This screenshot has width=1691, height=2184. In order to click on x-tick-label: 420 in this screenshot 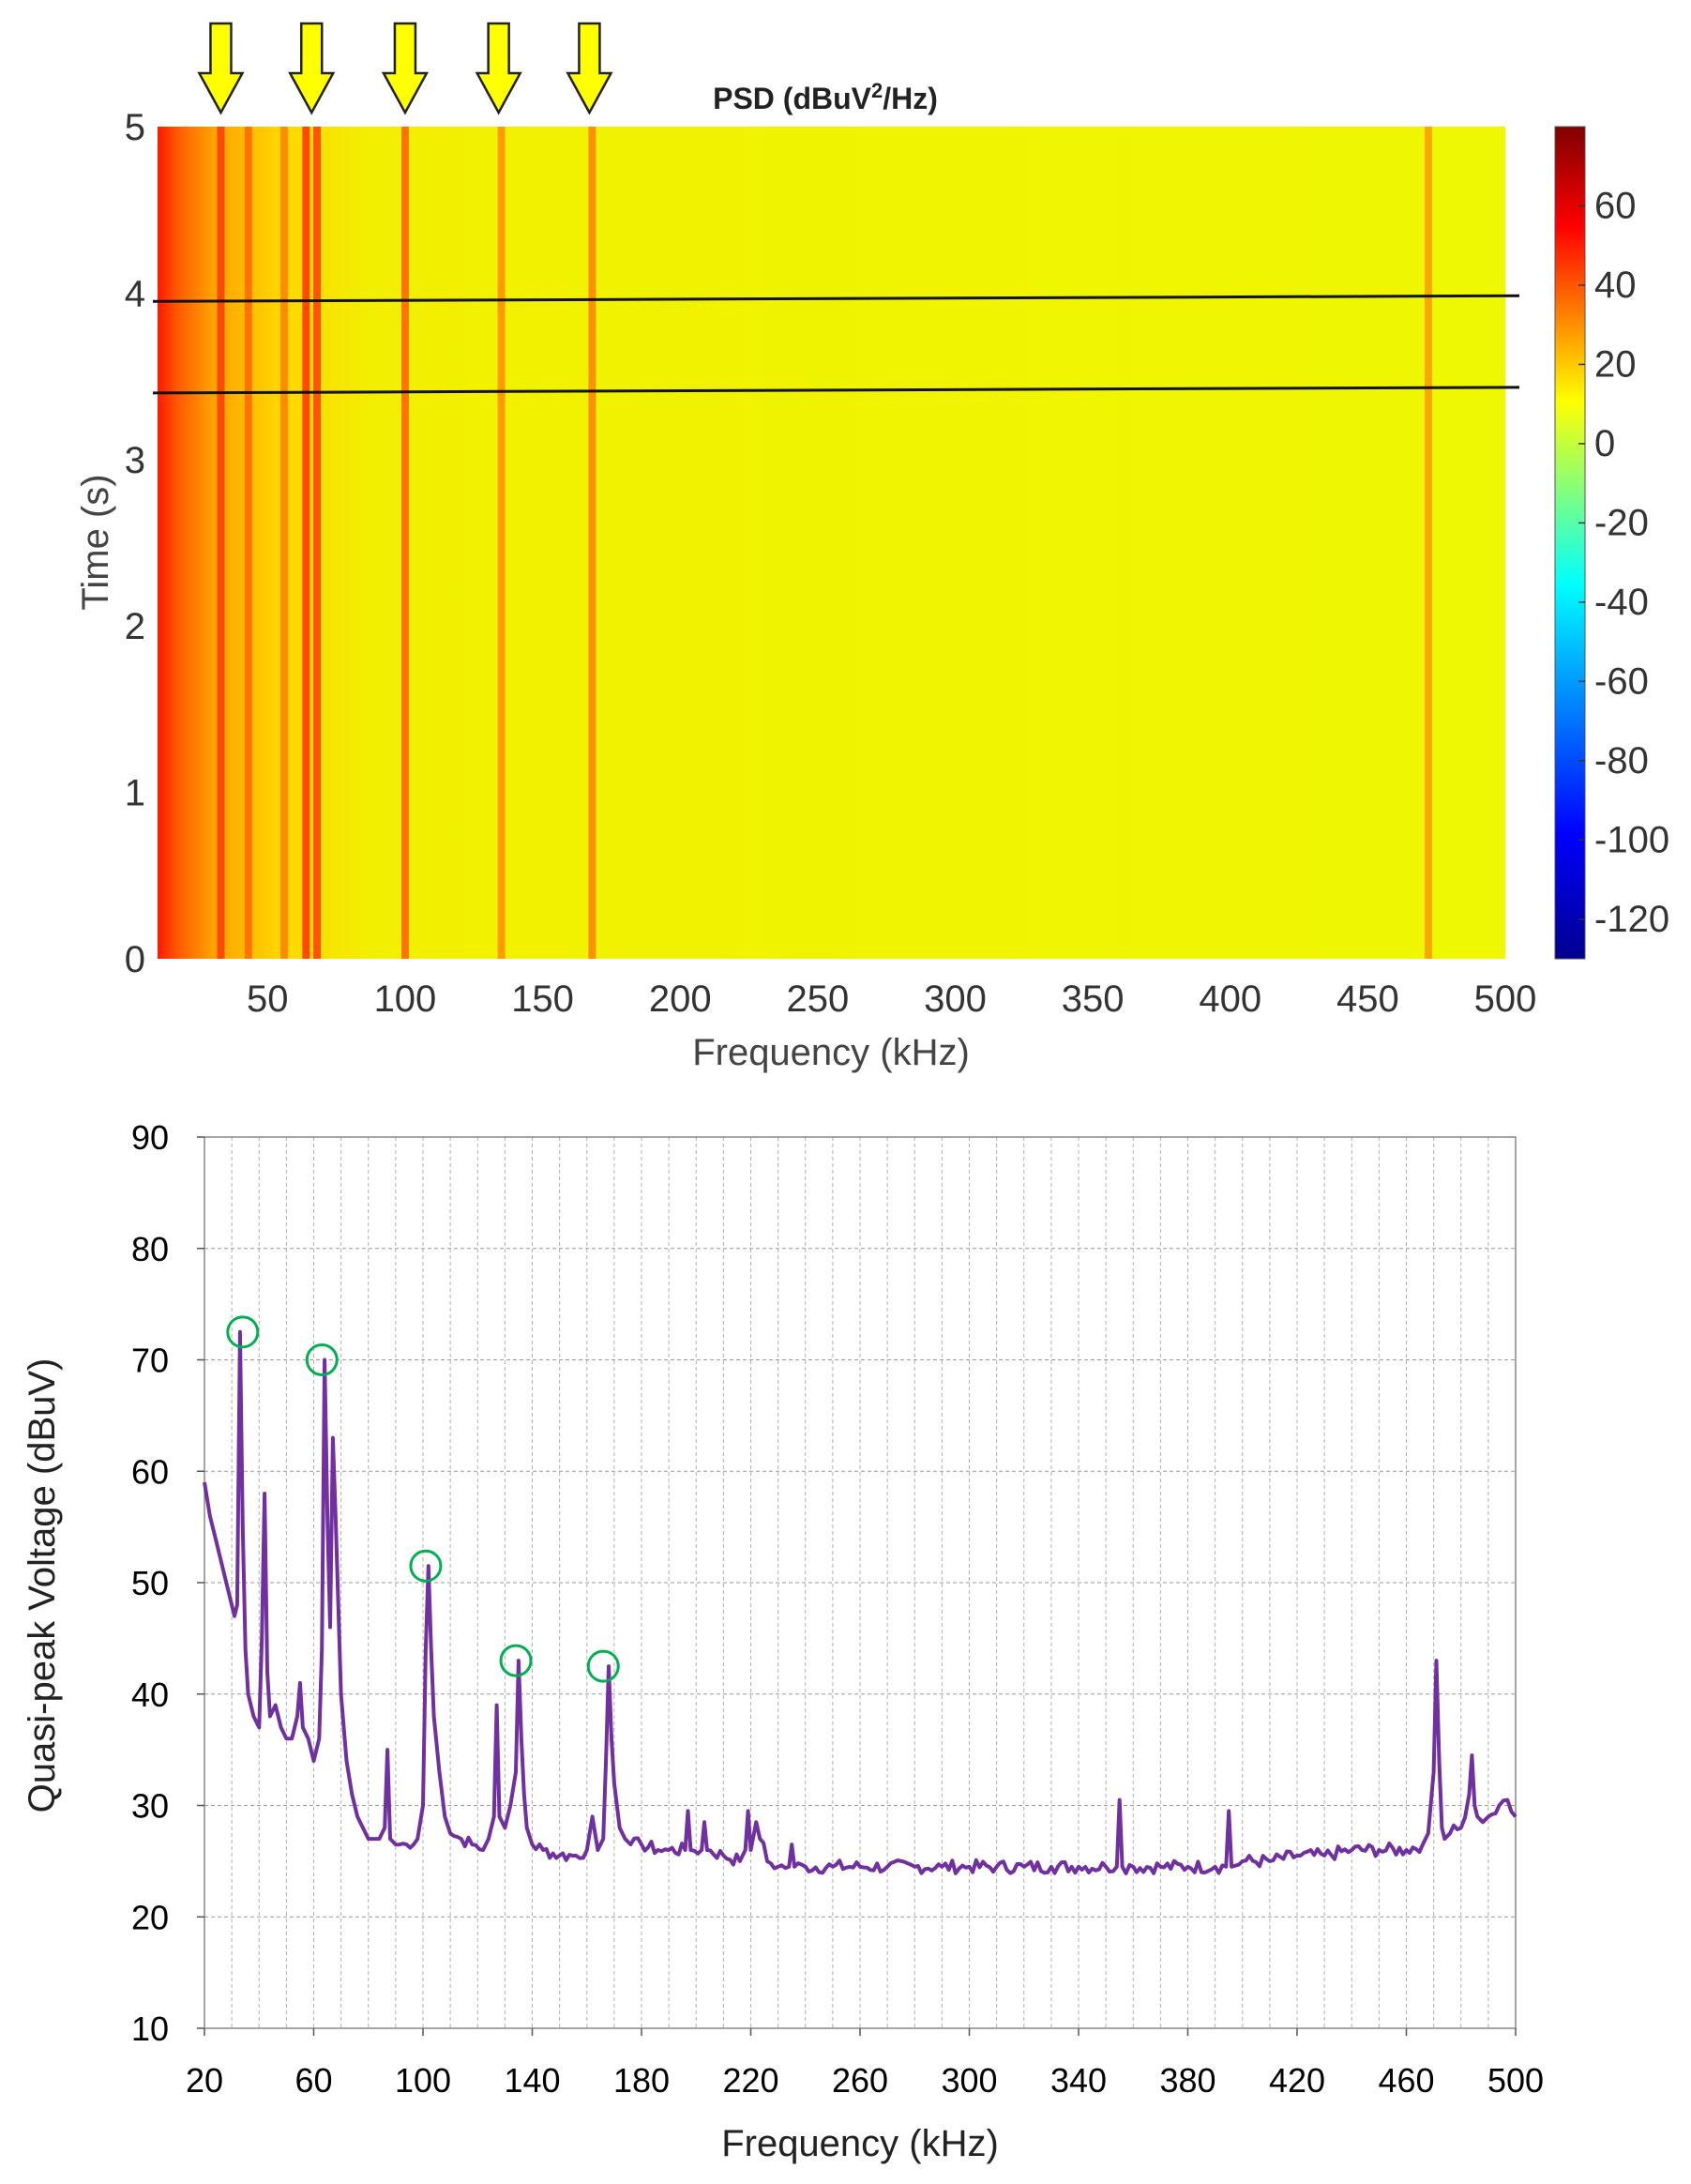, I will do `click(1297, 2080)`.